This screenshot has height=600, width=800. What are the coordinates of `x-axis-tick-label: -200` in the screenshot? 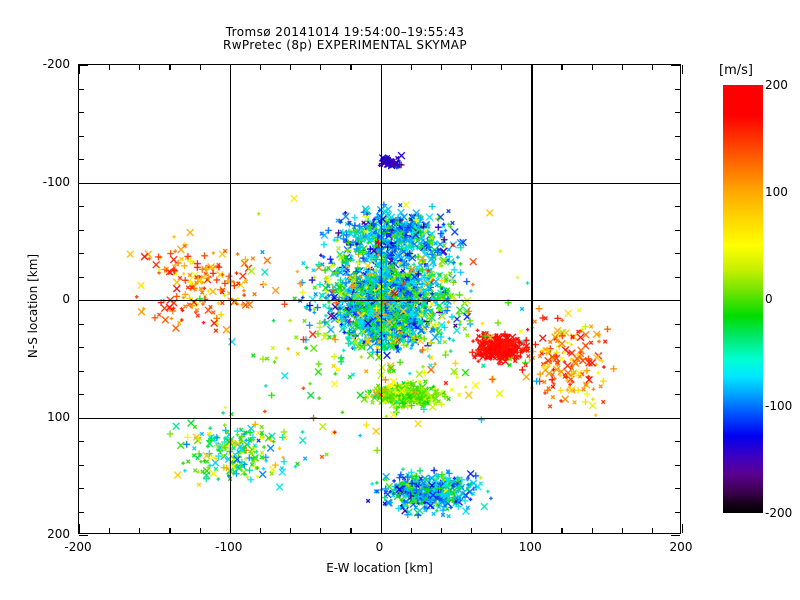 It's located at (78, 547).